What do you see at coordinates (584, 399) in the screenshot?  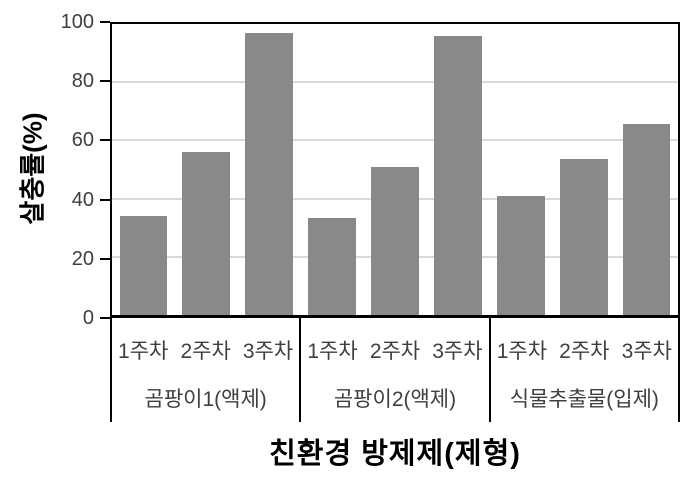 I see `group-label: 식물추출물(입제)` at bounding box center [584, 399].